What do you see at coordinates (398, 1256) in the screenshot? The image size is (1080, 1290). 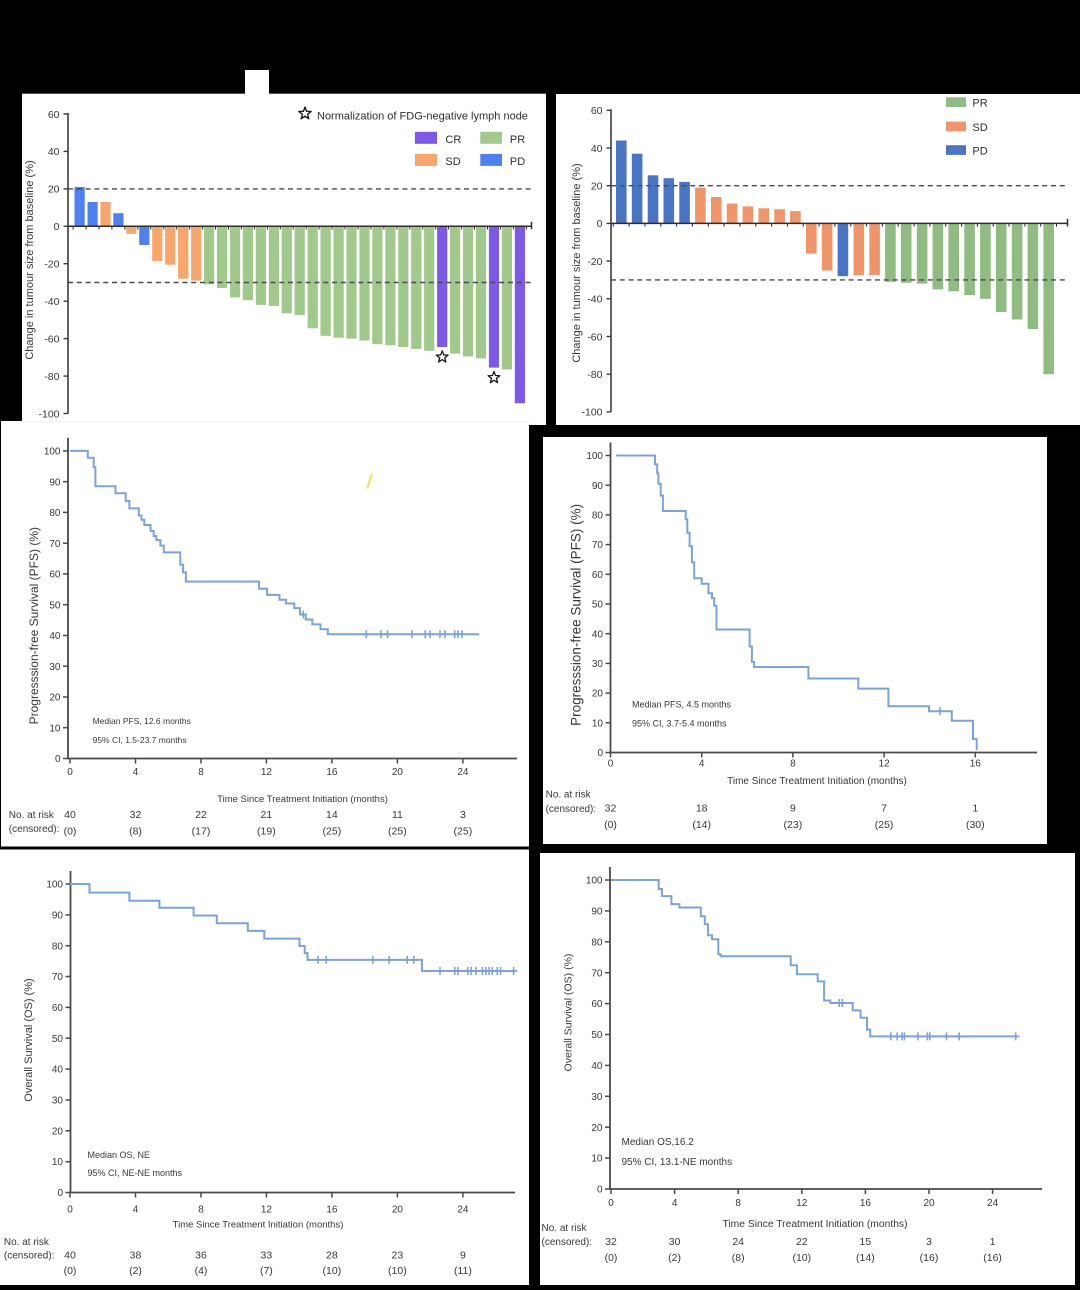 I see `svg-text: 23` at bounding box center [398, 1256].